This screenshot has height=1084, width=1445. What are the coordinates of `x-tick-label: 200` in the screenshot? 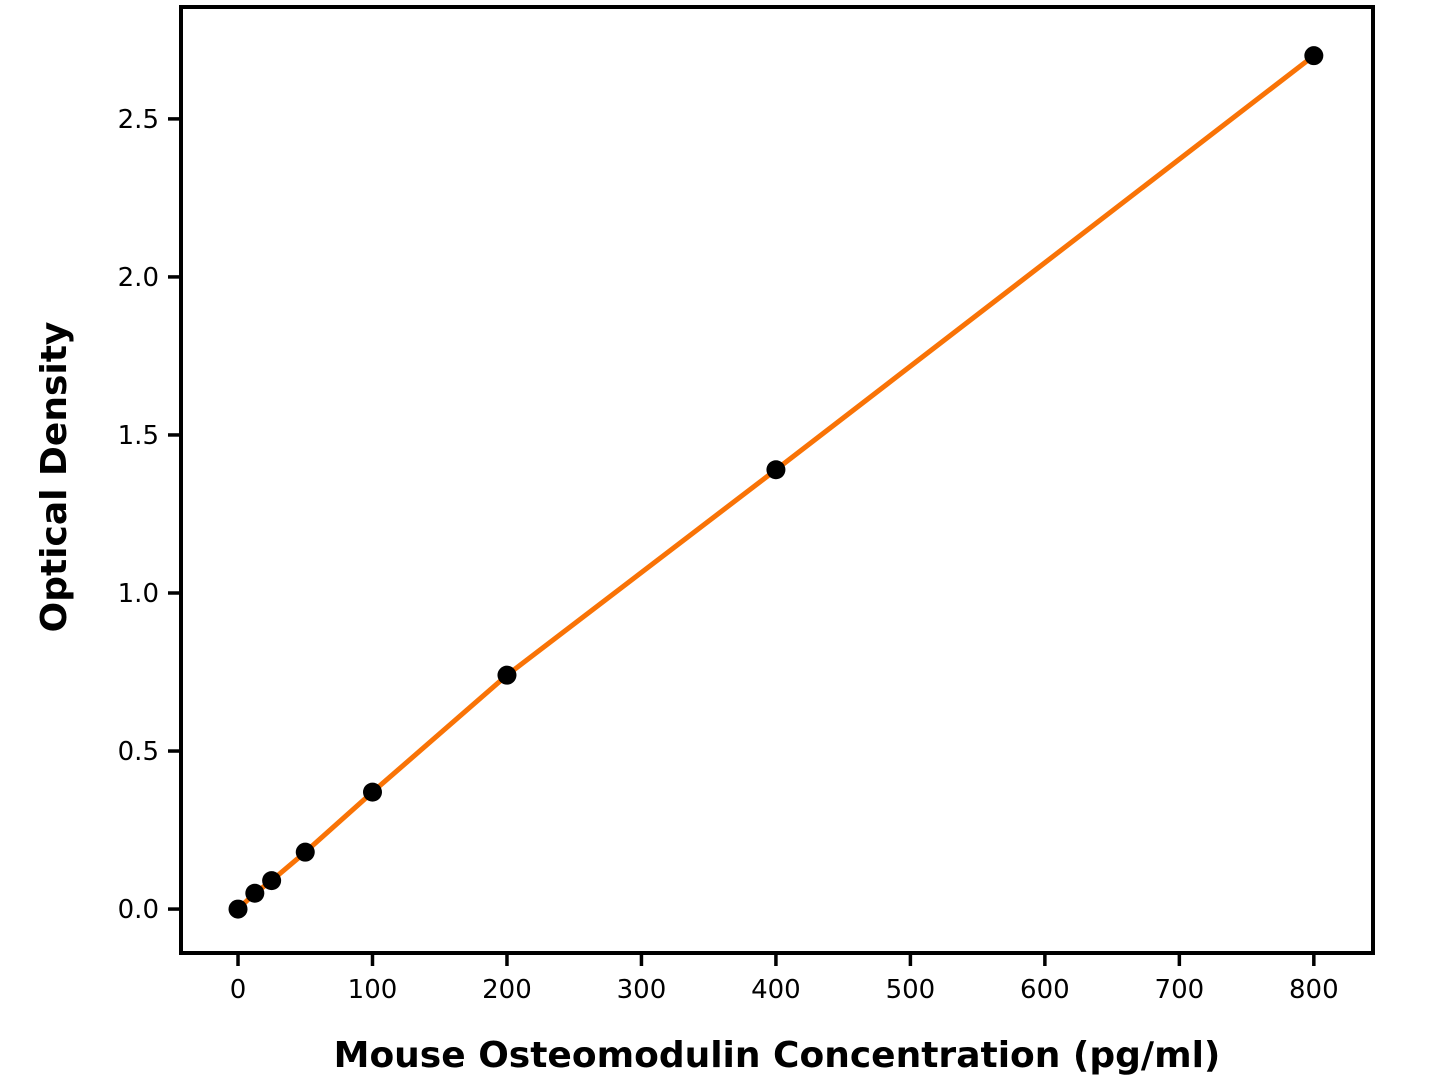 It's located at (507, 990).